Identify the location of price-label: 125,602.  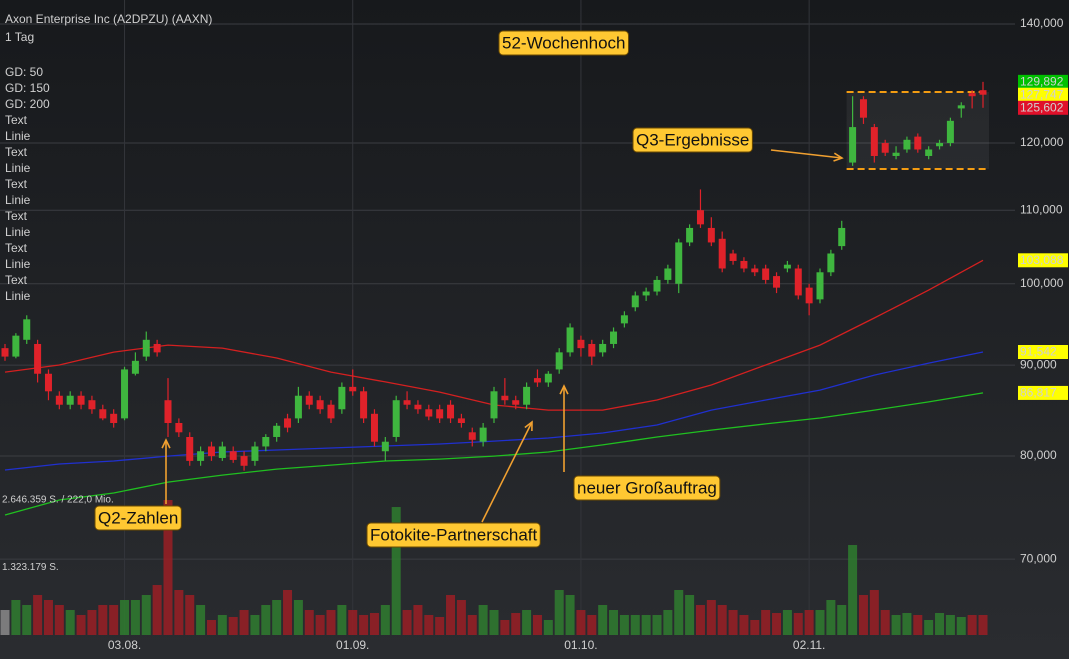
(1042, 107).